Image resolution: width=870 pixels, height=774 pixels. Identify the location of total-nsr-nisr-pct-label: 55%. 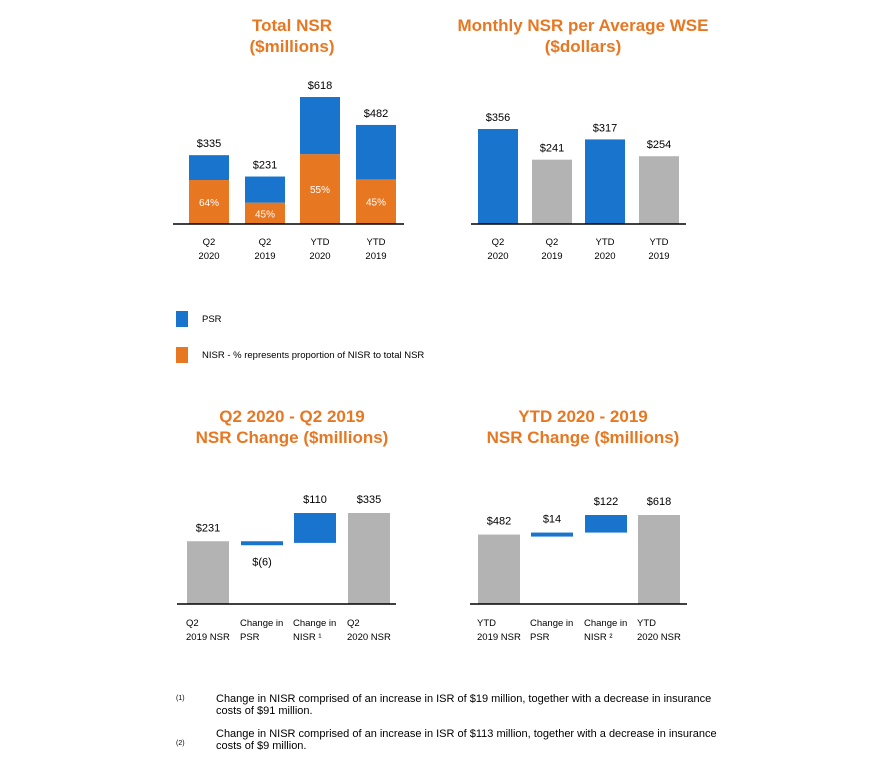
(320, 190).